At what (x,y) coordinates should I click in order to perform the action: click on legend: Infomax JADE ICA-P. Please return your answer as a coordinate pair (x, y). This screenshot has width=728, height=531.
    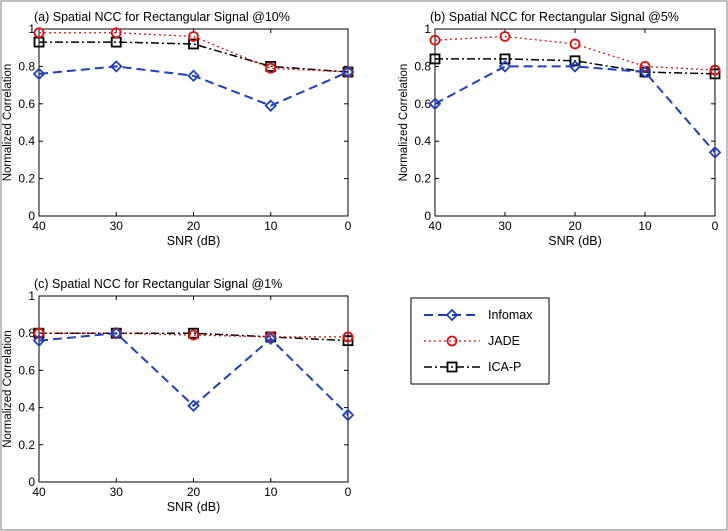
    Looking at the image, I should click on (480, 341).